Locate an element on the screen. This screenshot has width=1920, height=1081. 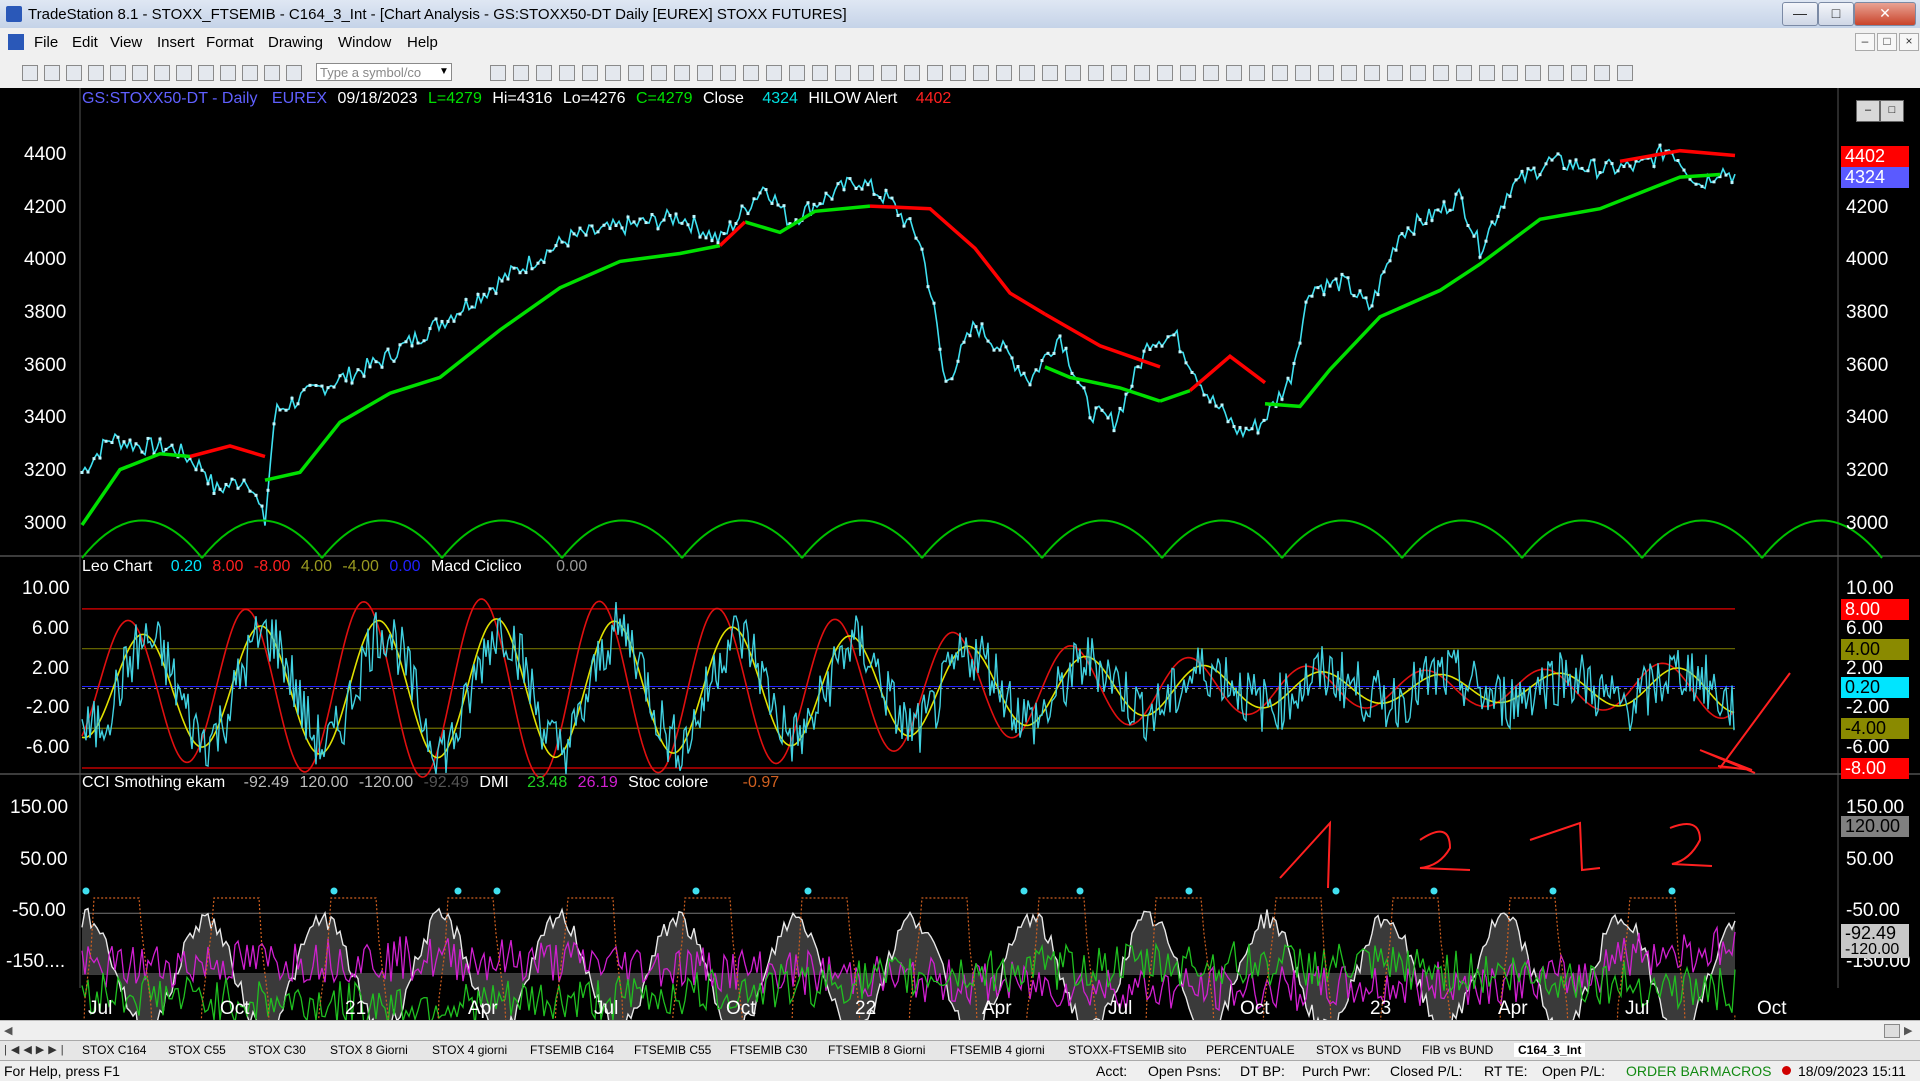
horizontal-scrollbar: ◀ ▶ is located at coordinates (960, 1030).